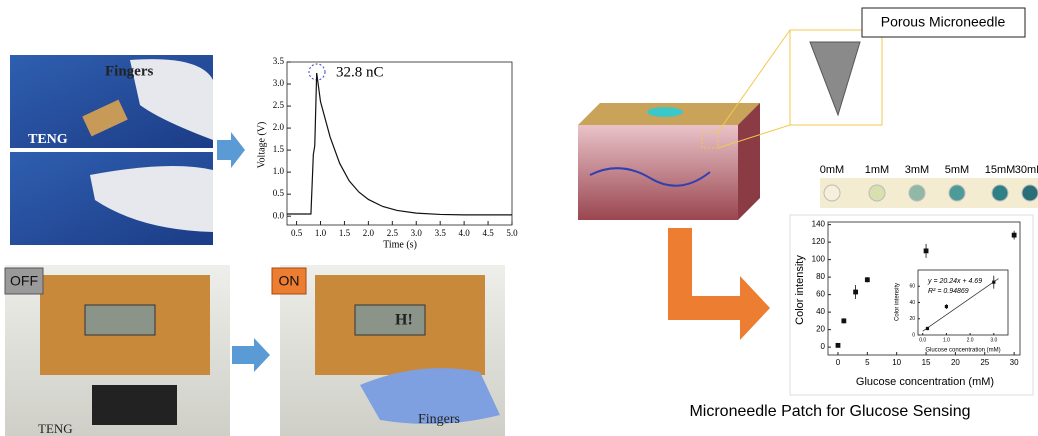  I want to click on inset-x-label: Glucose concentration (mM), so click(962, 351).